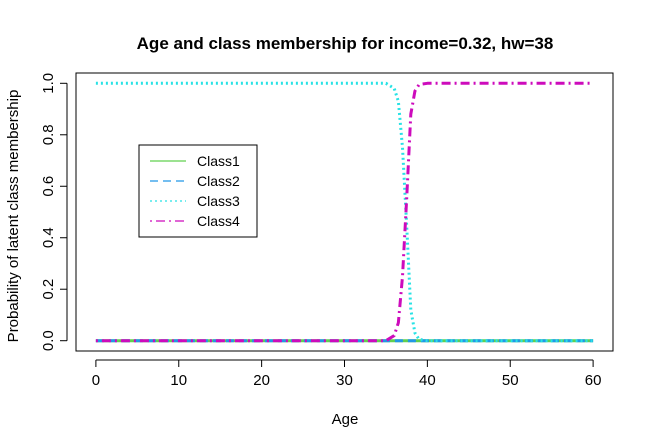 The height and width of the screenshot is (448, 654). Describe the element at coordinates (218, 201) in the screenshot. I see `legend-label: Class3` at that location.